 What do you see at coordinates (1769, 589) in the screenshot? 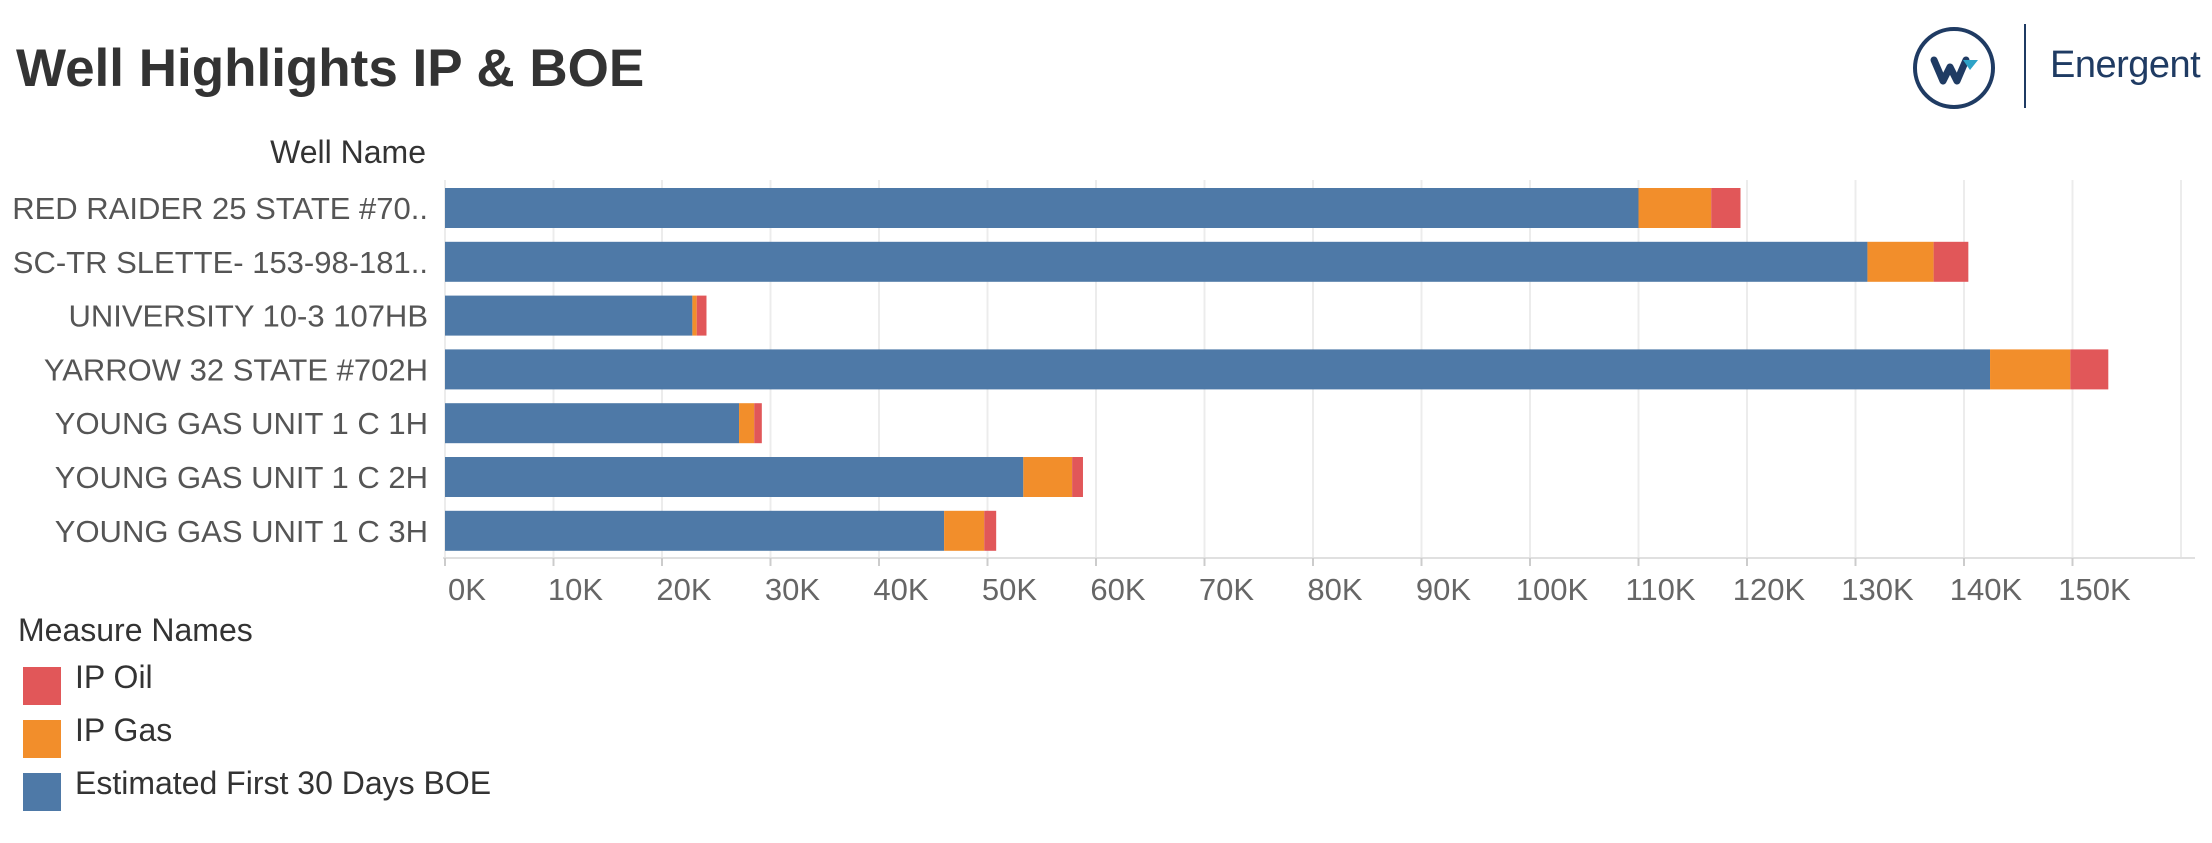
I see `x-tick-label: 120K` at bounding box center [1769, 589].